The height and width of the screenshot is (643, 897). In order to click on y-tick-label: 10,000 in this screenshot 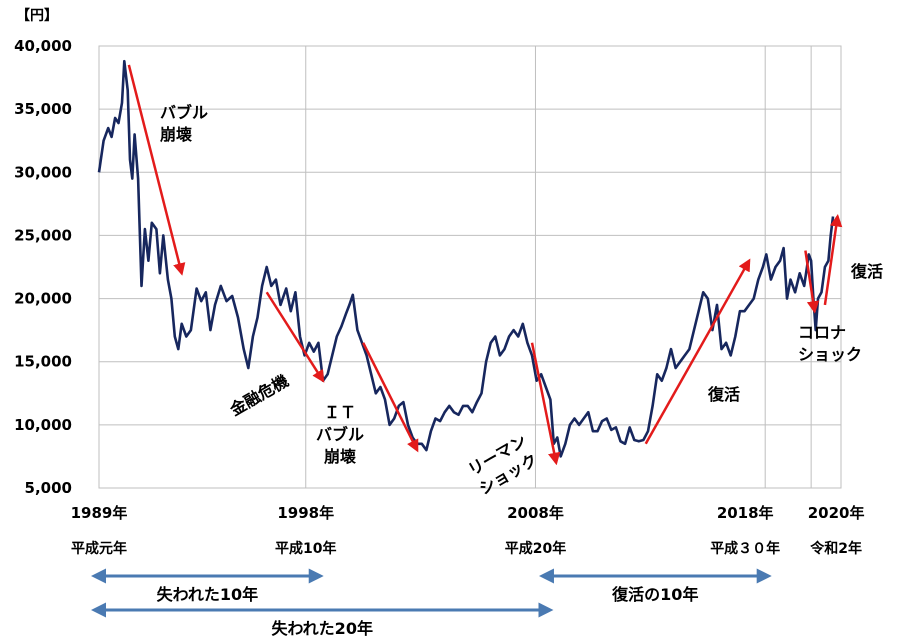, I will do `click(43, 425)`.